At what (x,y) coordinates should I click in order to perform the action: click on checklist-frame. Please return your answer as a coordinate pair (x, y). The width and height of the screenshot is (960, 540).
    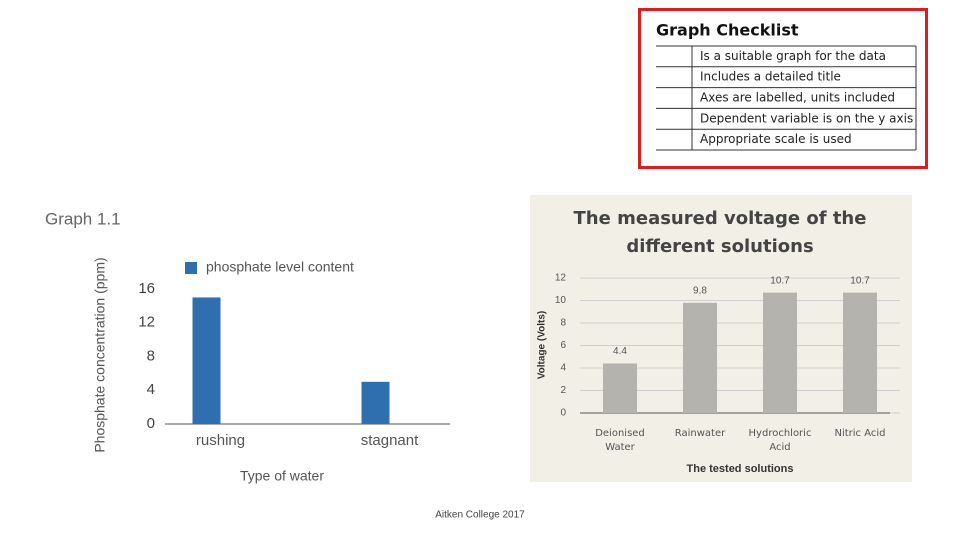
    Looking at the image, I should click on (783, 88).